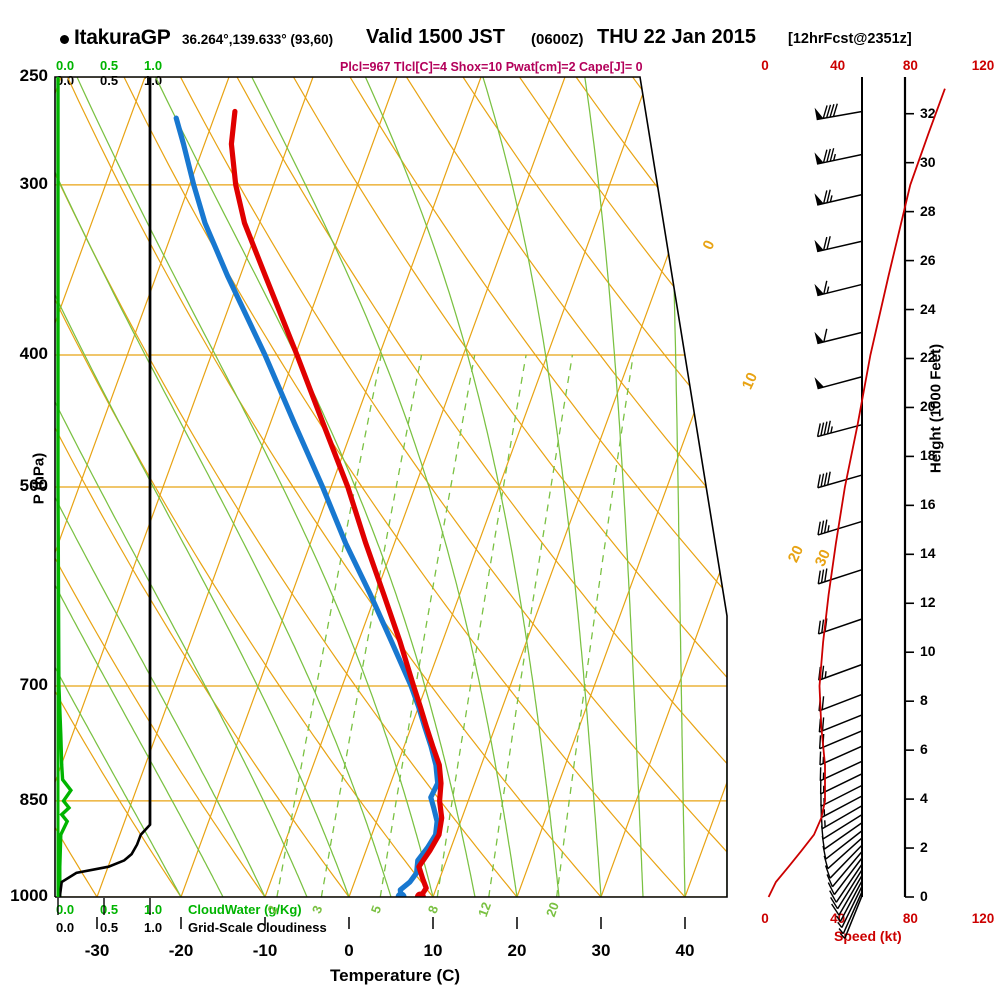 The image size is (1000, 1000). Describe the element at coordinates (122, 37) in the screenshot. I see `station-name: ItakuraGP` at that location.